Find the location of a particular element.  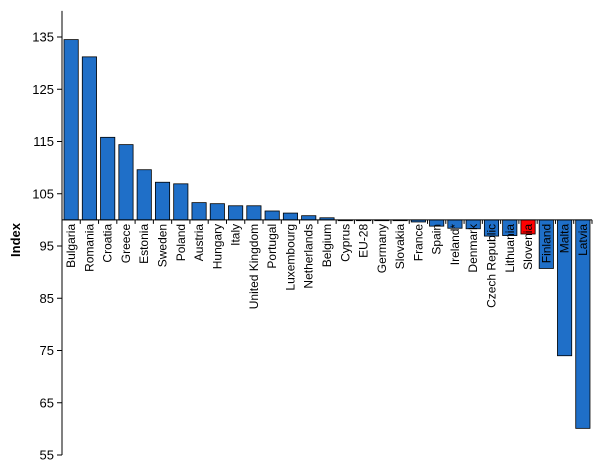

category-label: Finland is located at coordinates (546, 243).